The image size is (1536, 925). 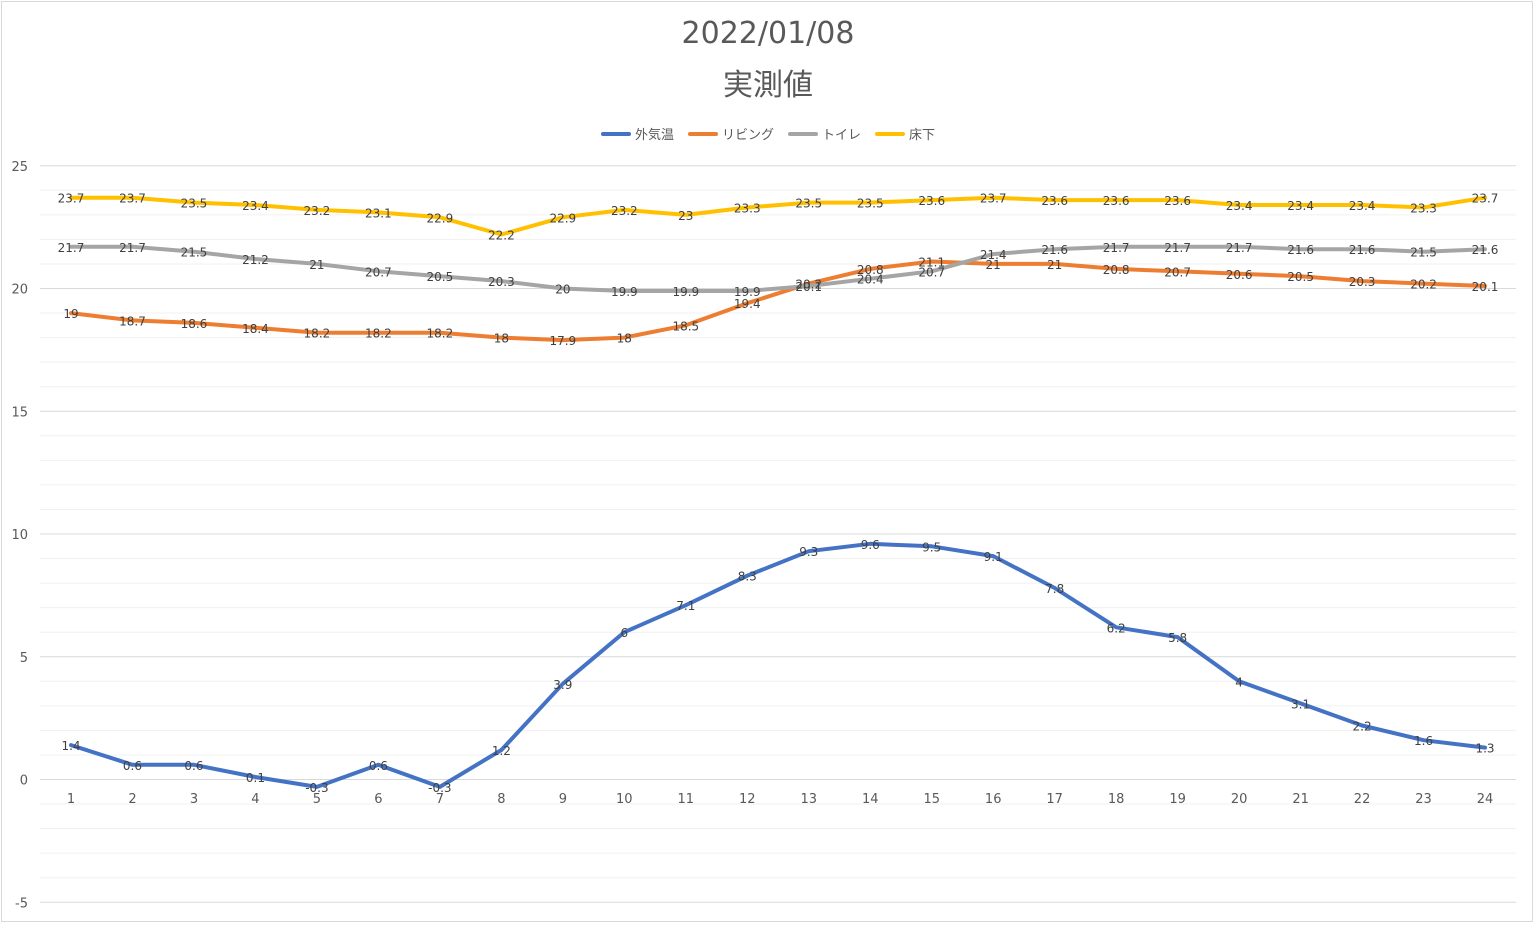 I want to click on x-tick-label: 10, so click(x=624, y=799).